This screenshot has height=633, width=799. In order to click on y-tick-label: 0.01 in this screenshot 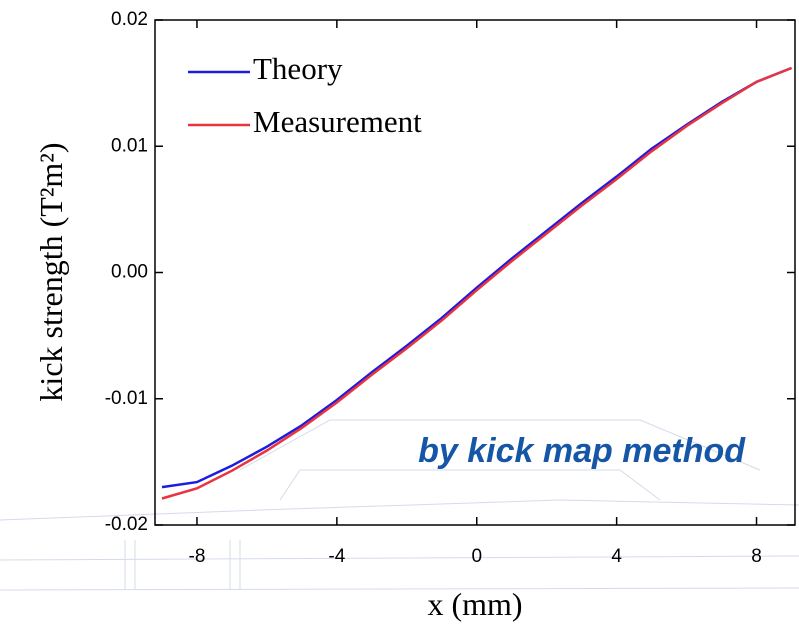, I will do `click(129, 145)`.